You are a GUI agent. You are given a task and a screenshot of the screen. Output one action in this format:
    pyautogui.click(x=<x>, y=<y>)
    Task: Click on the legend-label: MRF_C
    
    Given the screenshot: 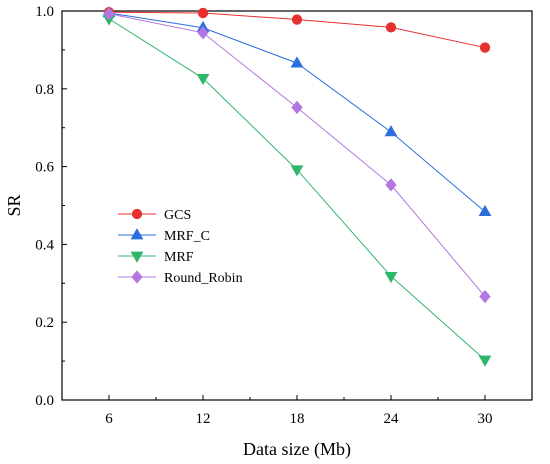 What is the action you would take?
    pyautogui.click(x=187, y=236)
    